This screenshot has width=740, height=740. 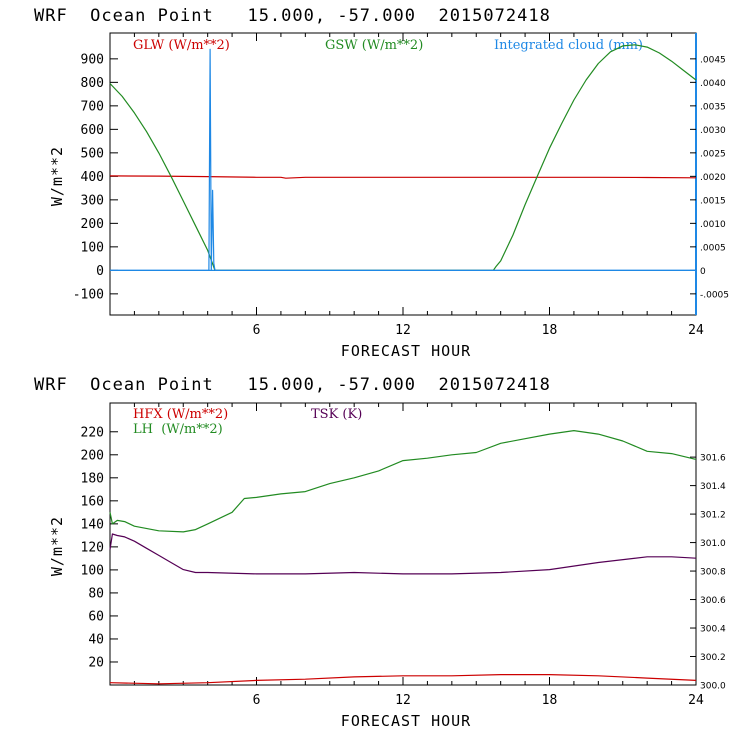 I want to click on y2-tick-label: .0020, so click(x=713, y=178).